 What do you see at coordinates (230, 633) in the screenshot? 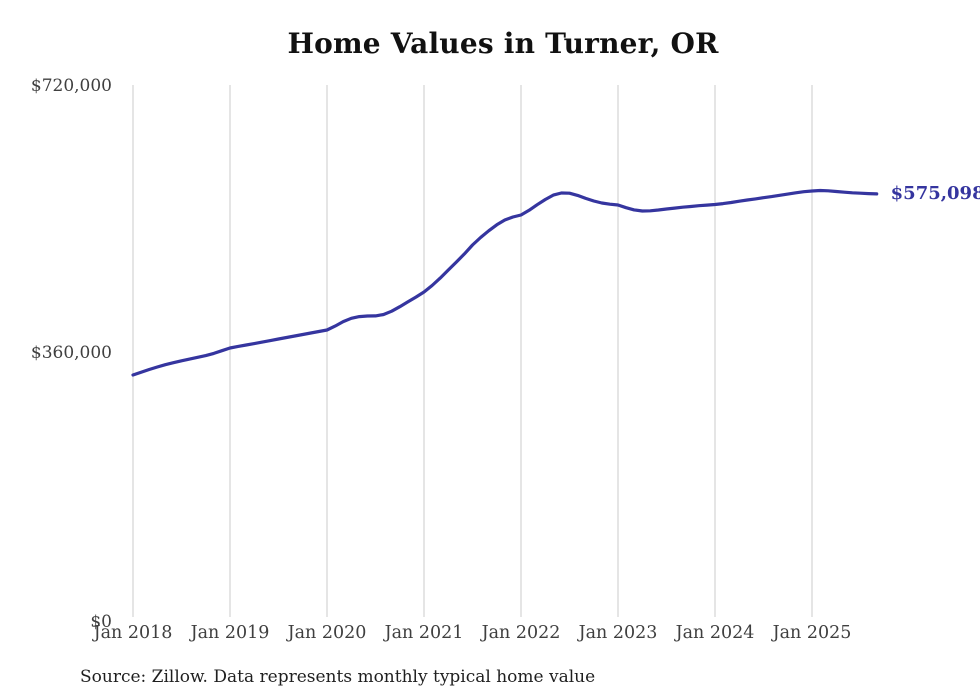
I see `x-axis-tick-jan-2019: Jan 2019` at bounding box center [230, 633].